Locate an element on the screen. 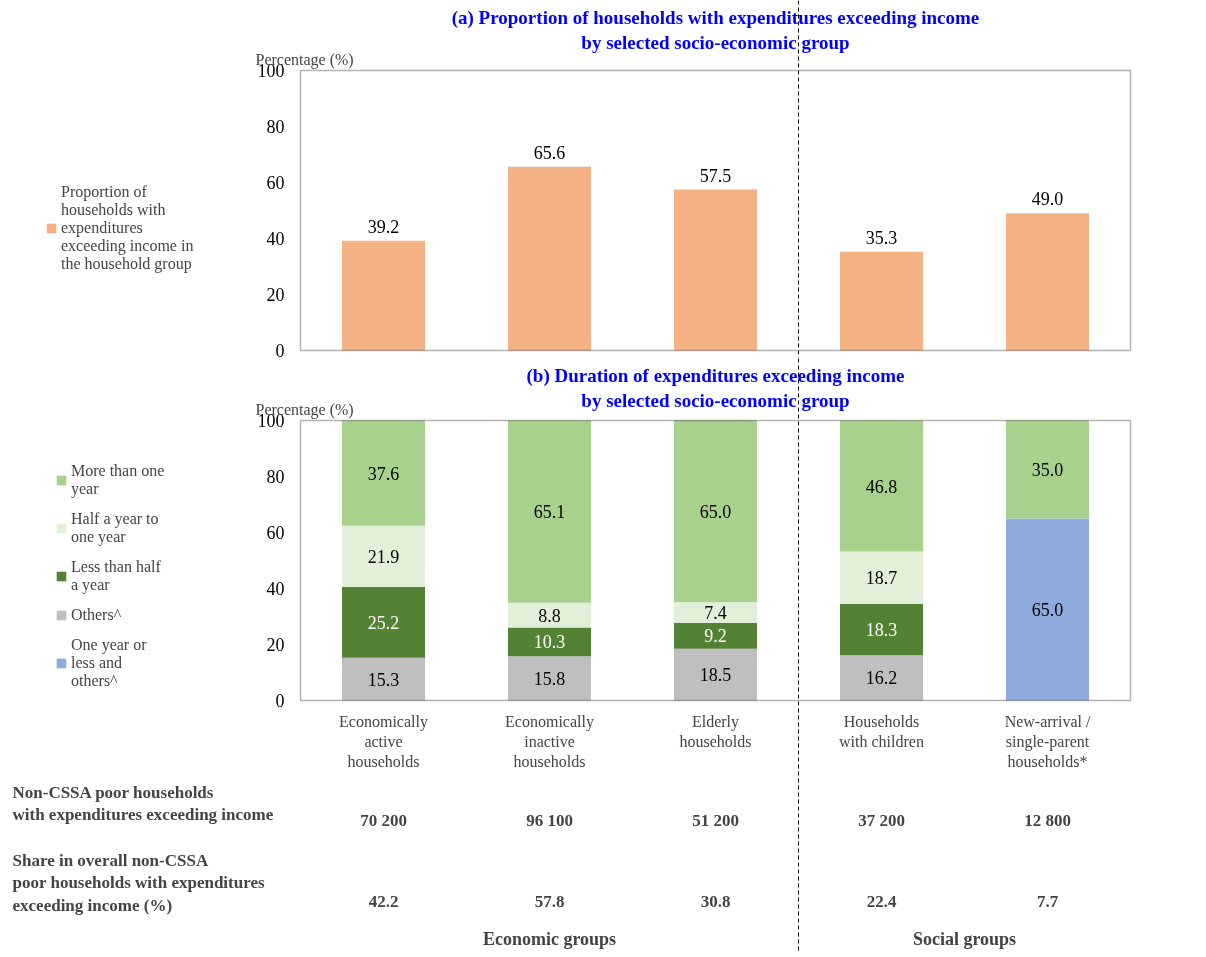 The width and height of the screenshot is (1206, 957). data-label: 18.3 is located at coordinates (881, 630).